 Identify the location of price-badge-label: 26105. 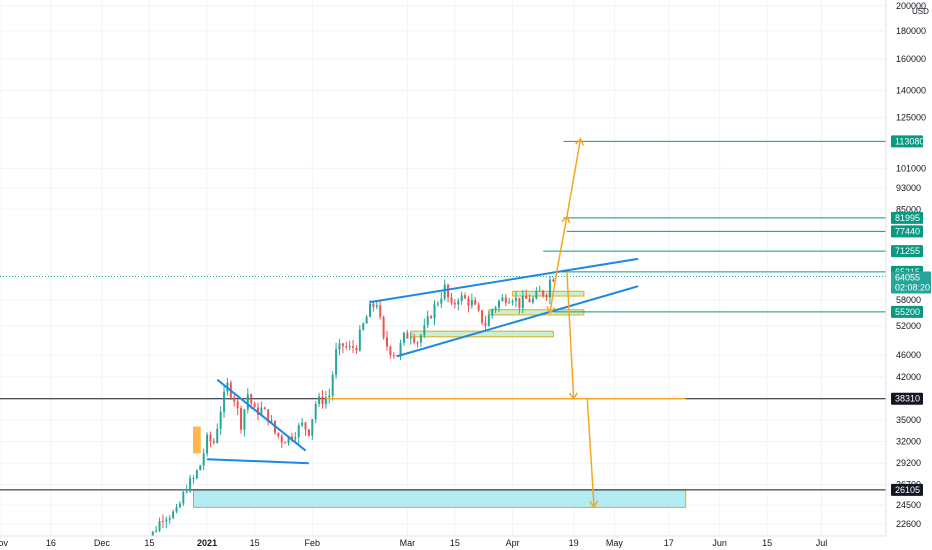
(907, 490).